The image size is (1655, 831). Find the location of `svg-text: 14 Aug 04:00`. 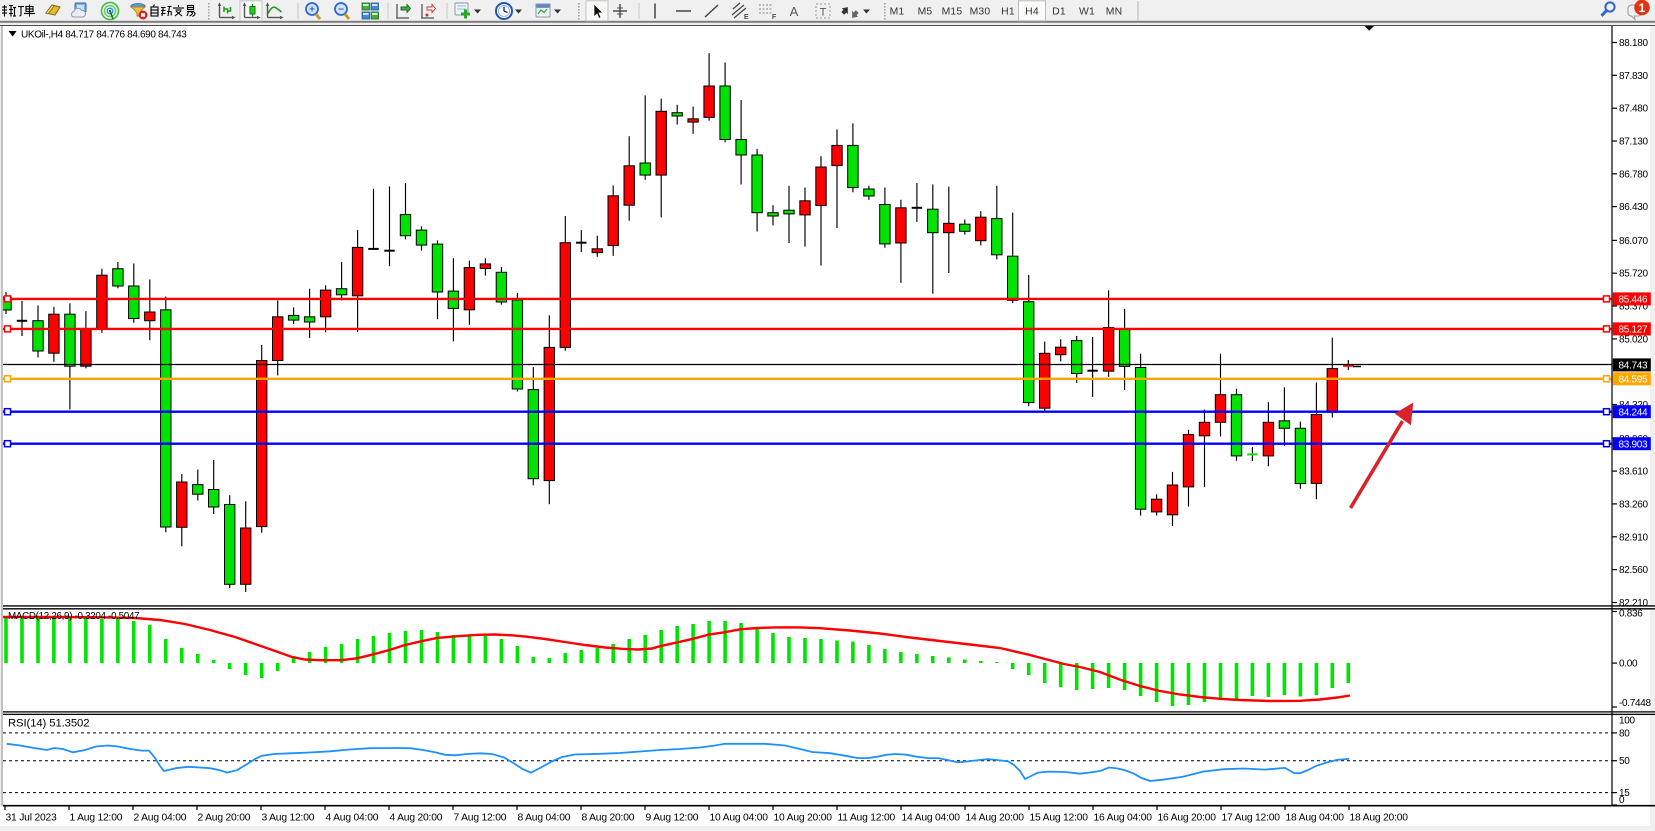

svg-text: 14 Aug 04:00 is located at coordinates (931, 818).